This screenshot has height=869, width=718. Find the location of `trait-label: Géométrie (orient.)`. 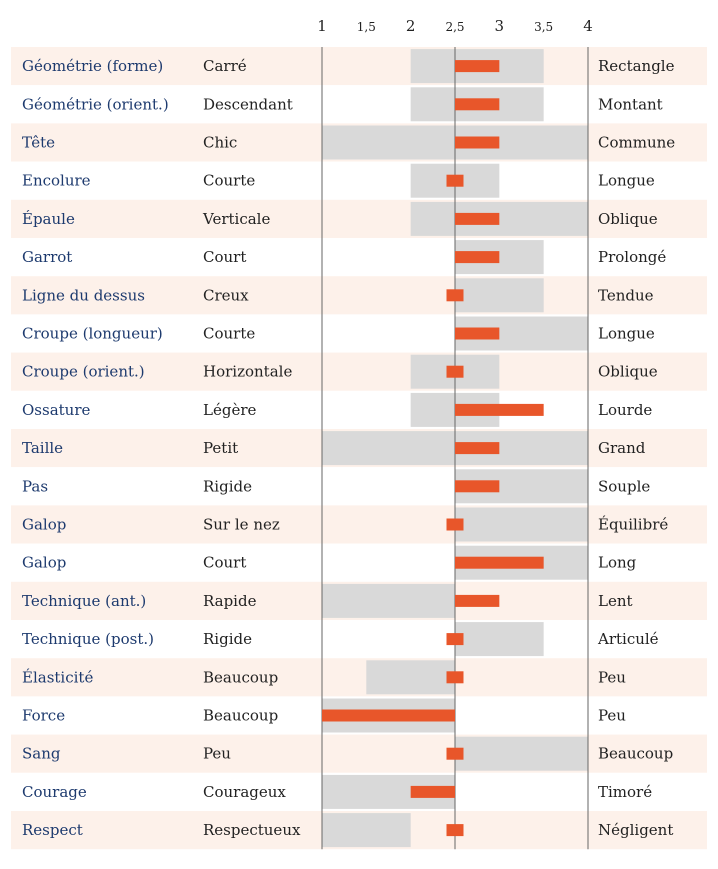

trait-label: Géométrie (orient.) is located at coordinates (95, 104).